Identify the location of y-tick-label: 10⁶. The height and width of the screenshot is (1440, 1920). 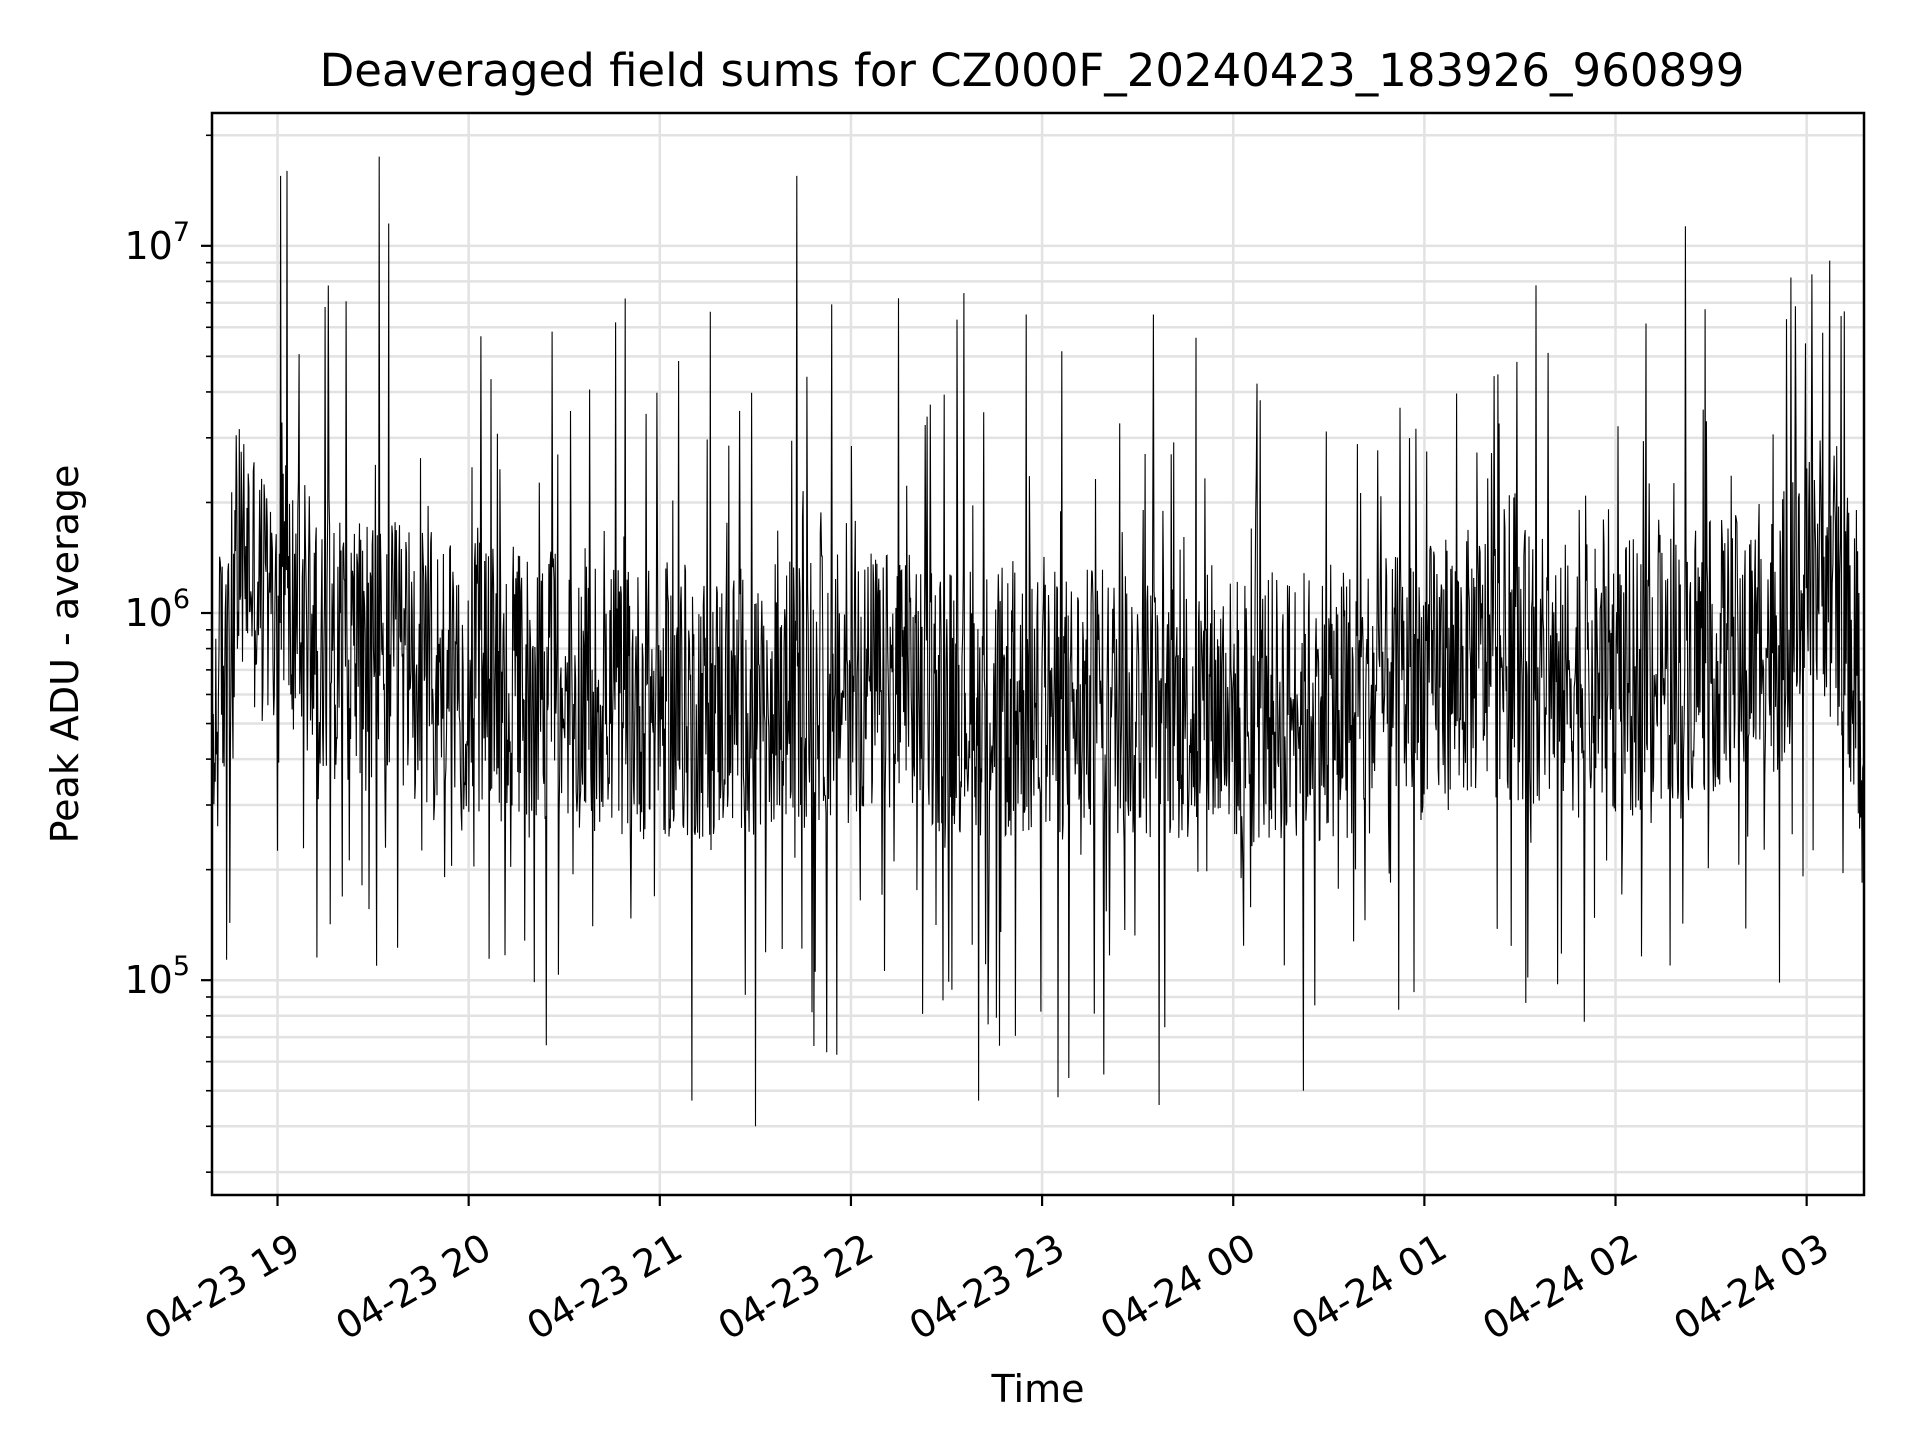
(157, 609).